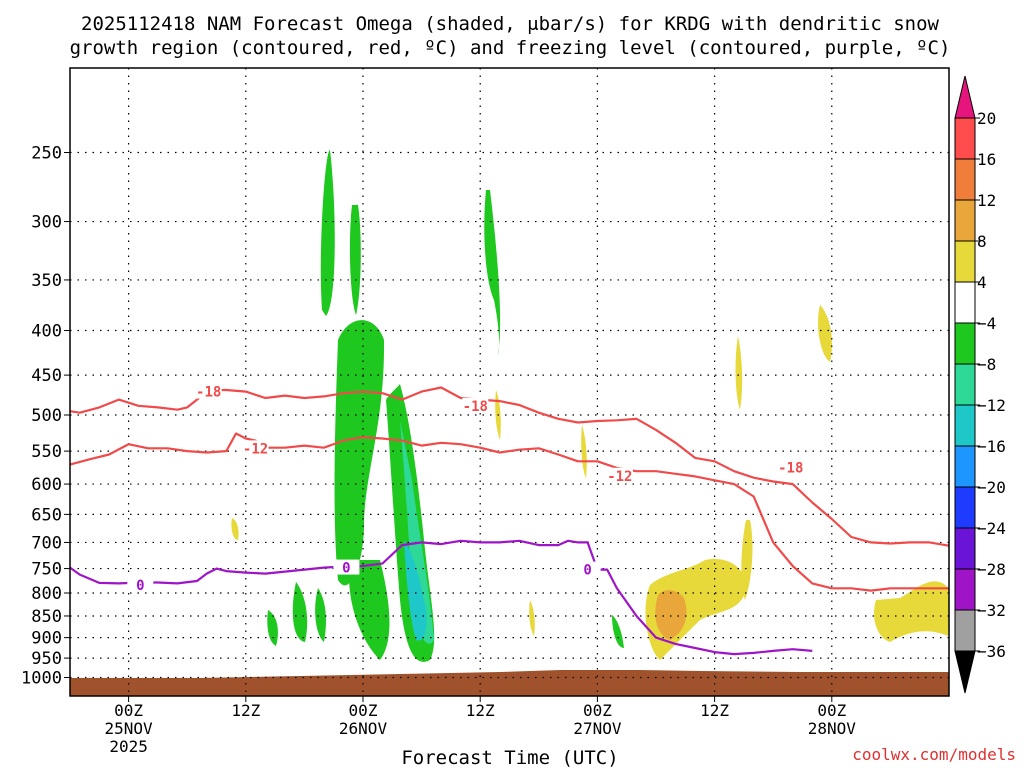  Describe the element at coordinates (509, 757) in the screenshot. I see `x-axis-label: Forecast Time (UTC)` at that location.